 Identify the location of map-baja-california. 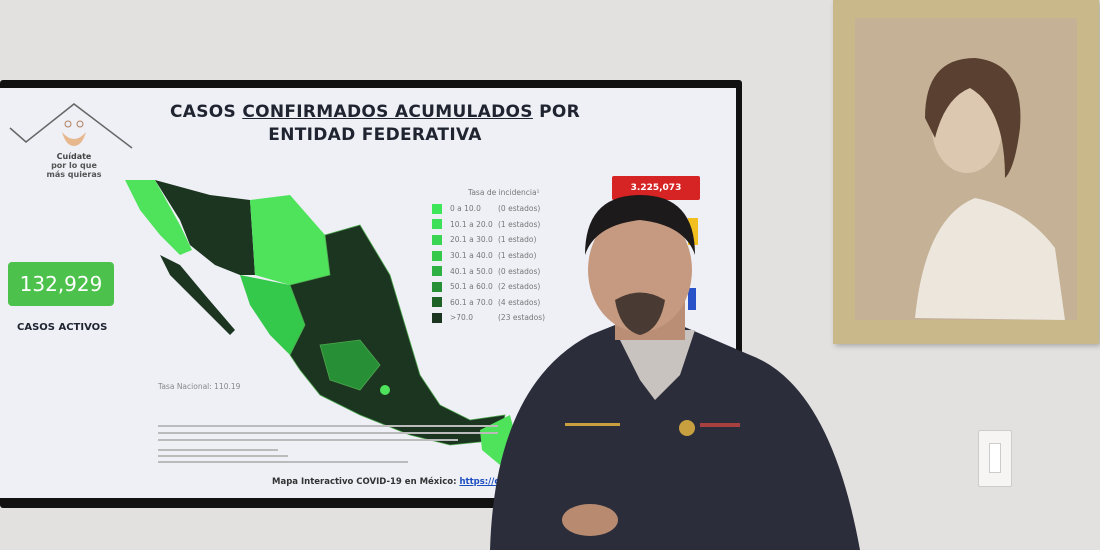
(158, 217).